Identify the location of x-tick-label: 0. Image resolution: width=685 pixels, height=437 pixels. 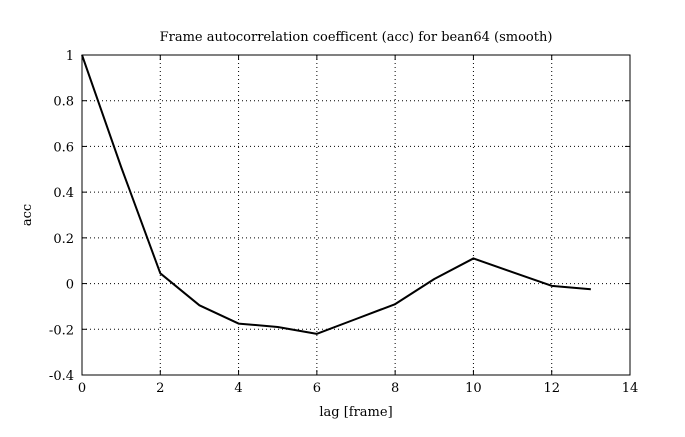
(82, 388).